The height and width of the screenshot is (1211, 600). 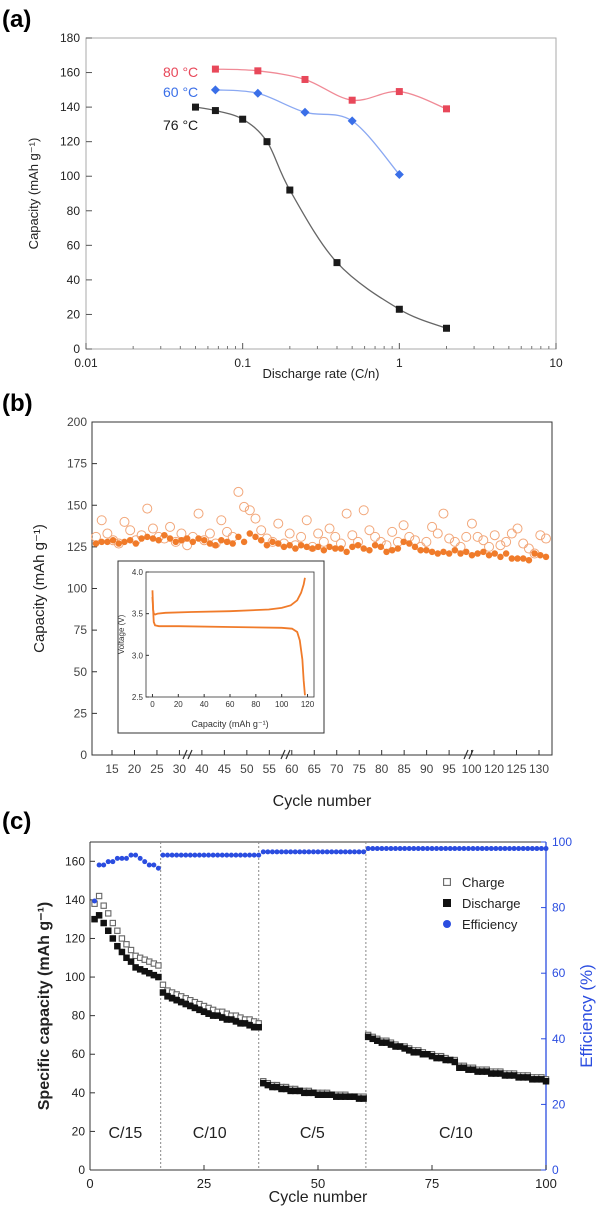 What do you see at coordinates (138, 697) in the screenshot?
I see `inset-y-tick-label: 2.5` at bounding box center [138, 697].